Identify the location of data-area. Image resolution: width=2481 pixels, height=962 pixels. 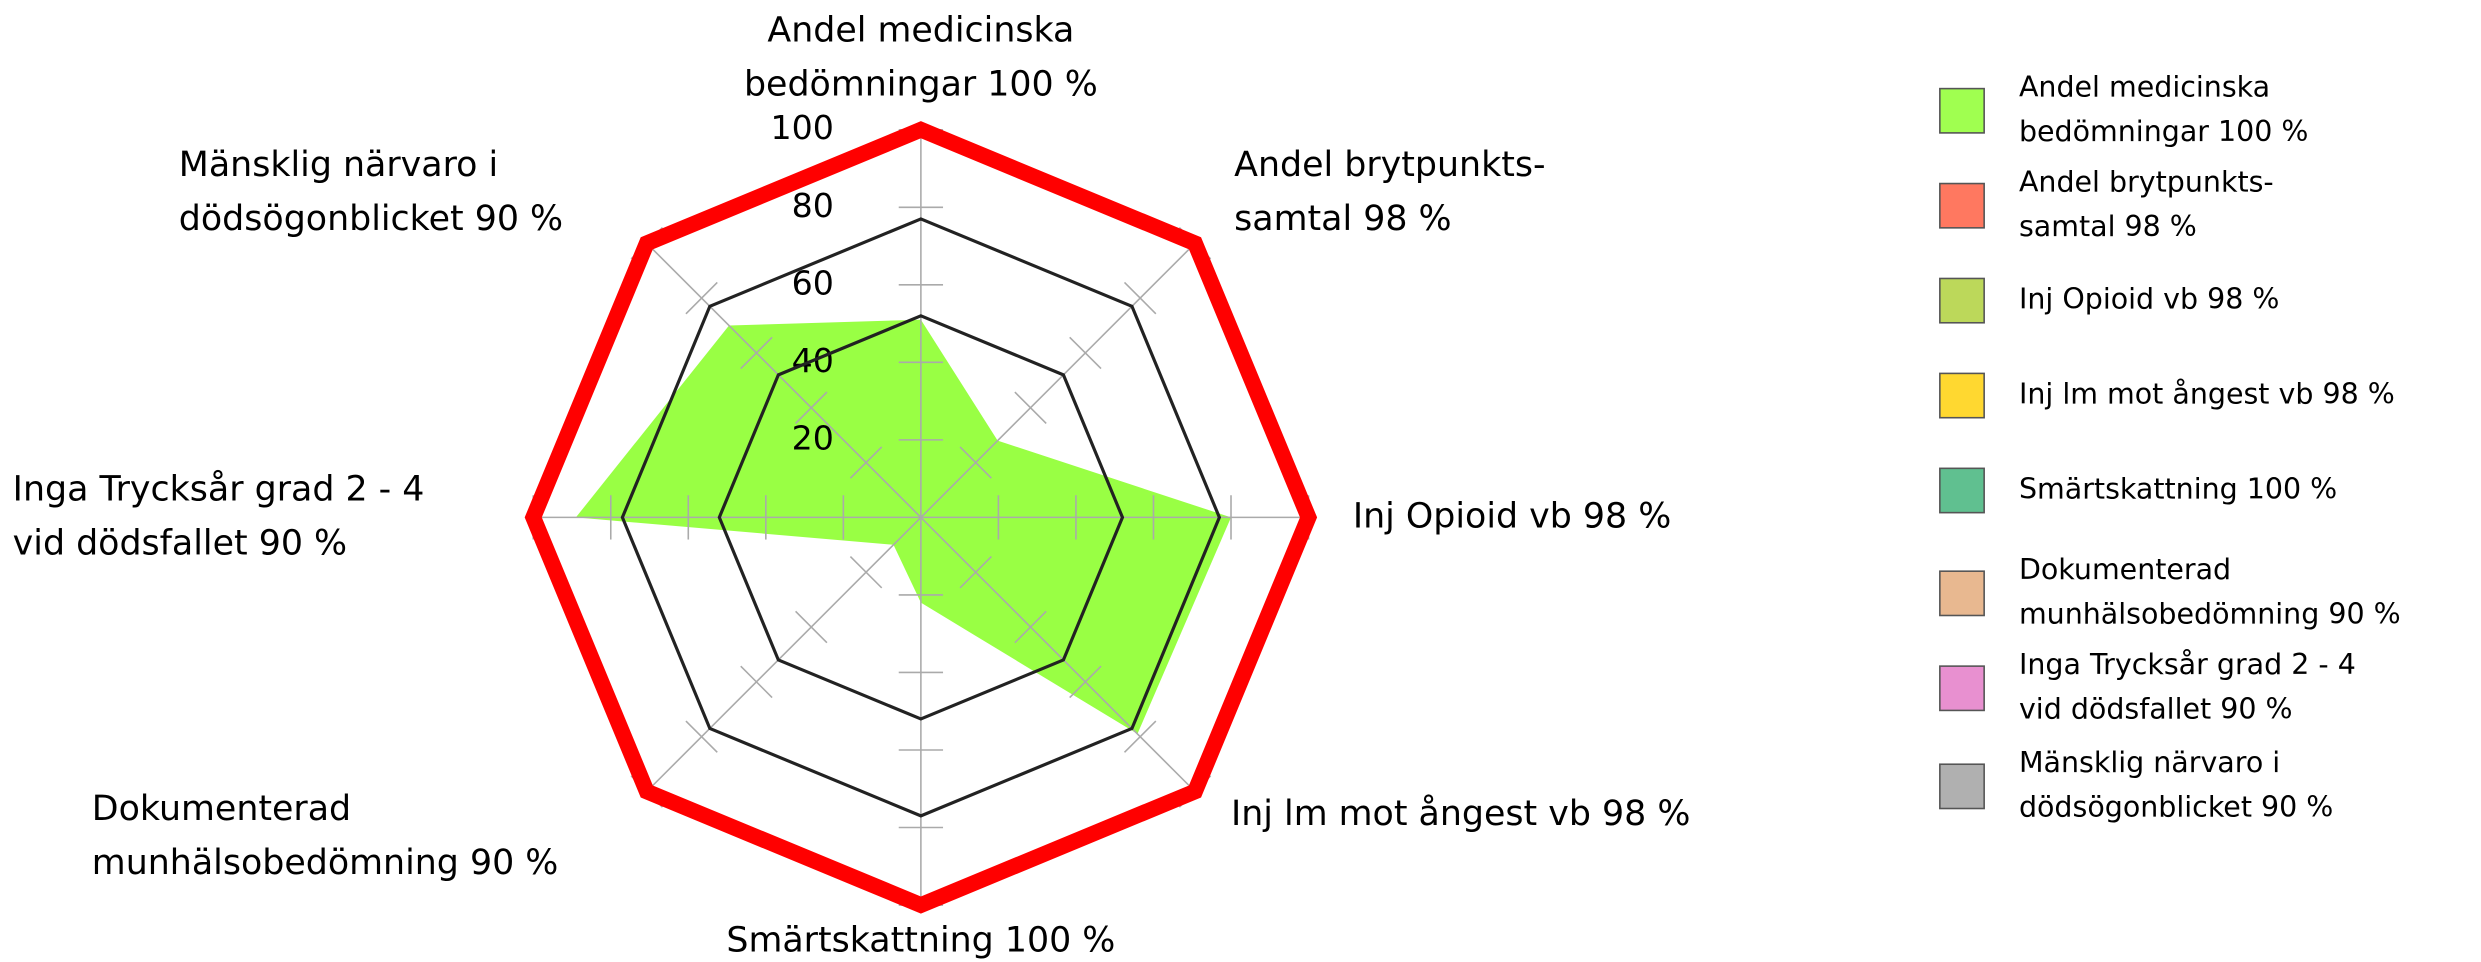
(903, 526).